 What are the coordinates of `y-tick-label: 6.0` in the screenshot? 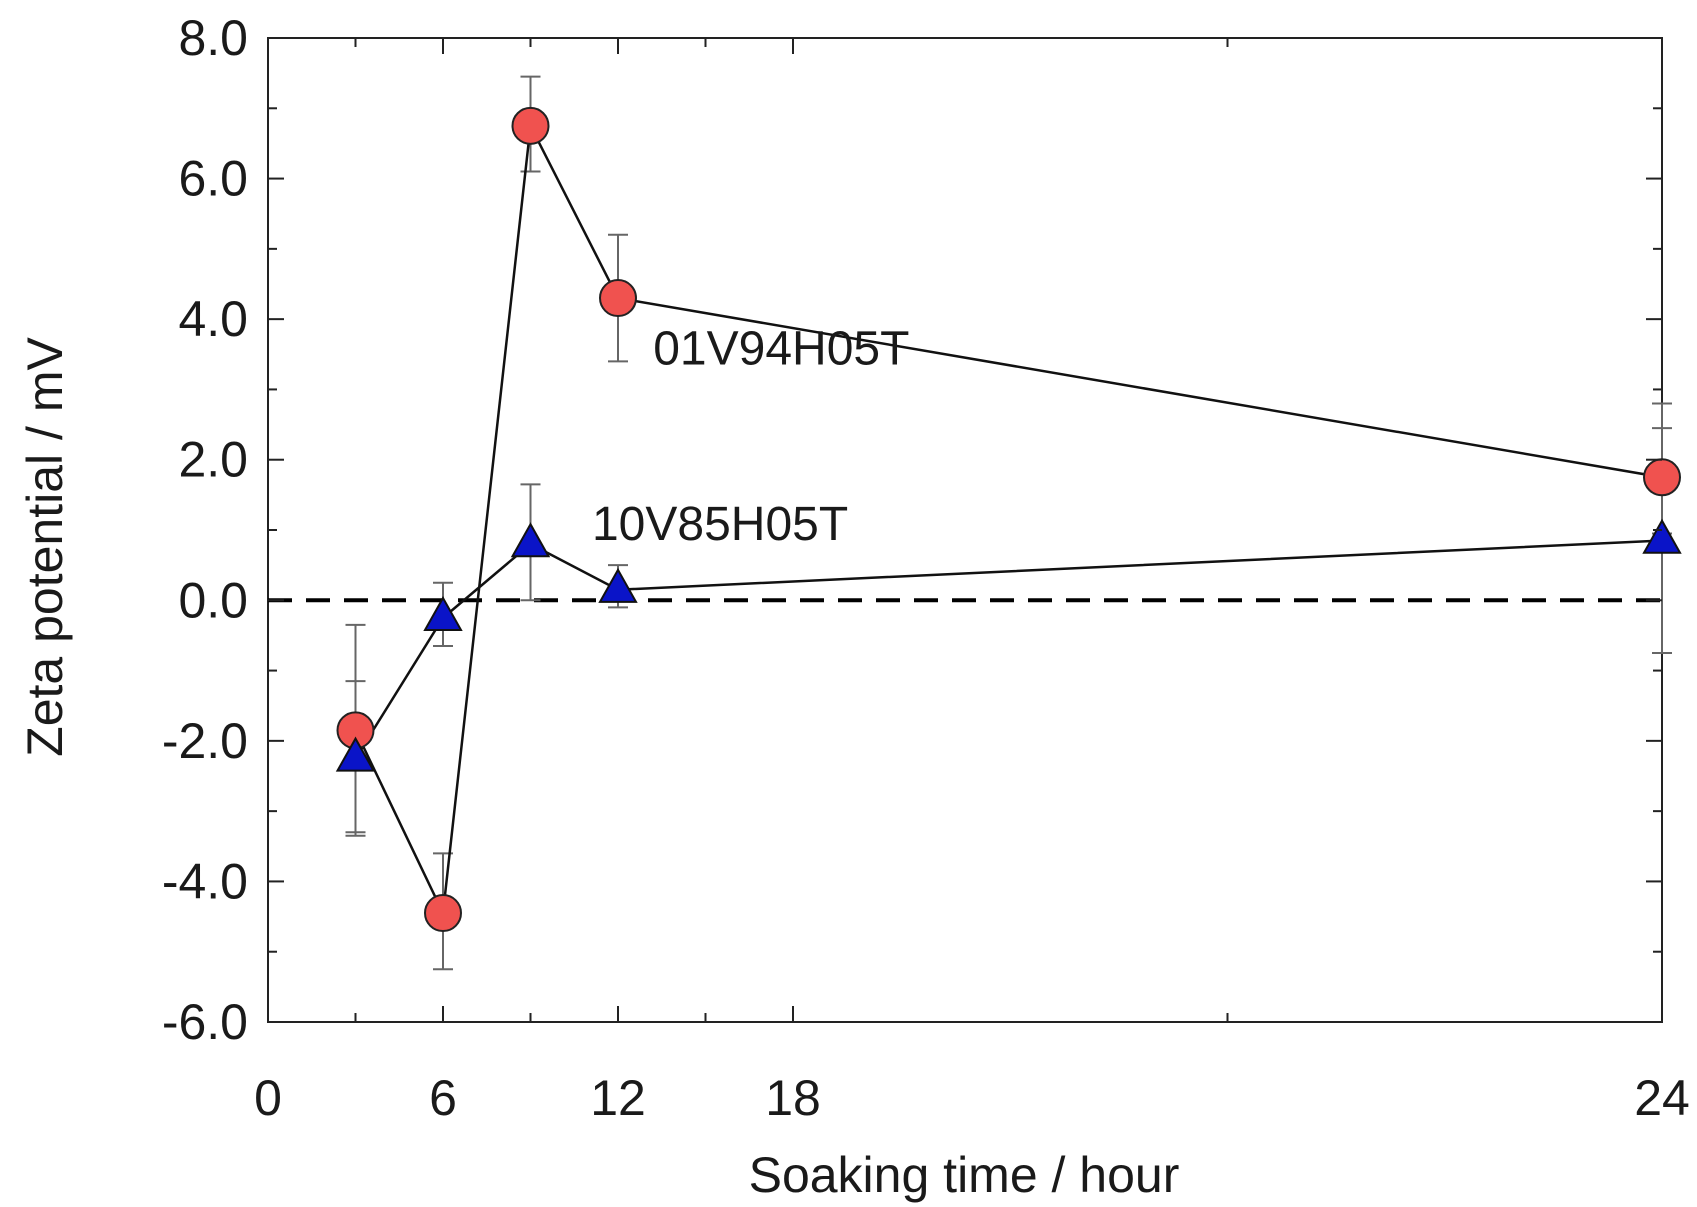 It's located at (213, 179).